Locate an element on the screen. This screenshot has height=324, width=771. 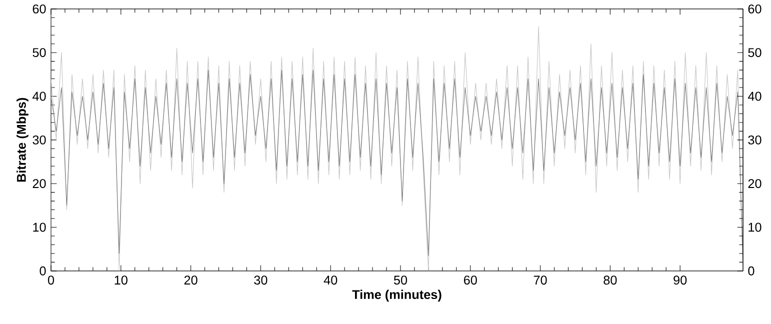
y2-tick-label: 50 is located at coordinates (755, 53).